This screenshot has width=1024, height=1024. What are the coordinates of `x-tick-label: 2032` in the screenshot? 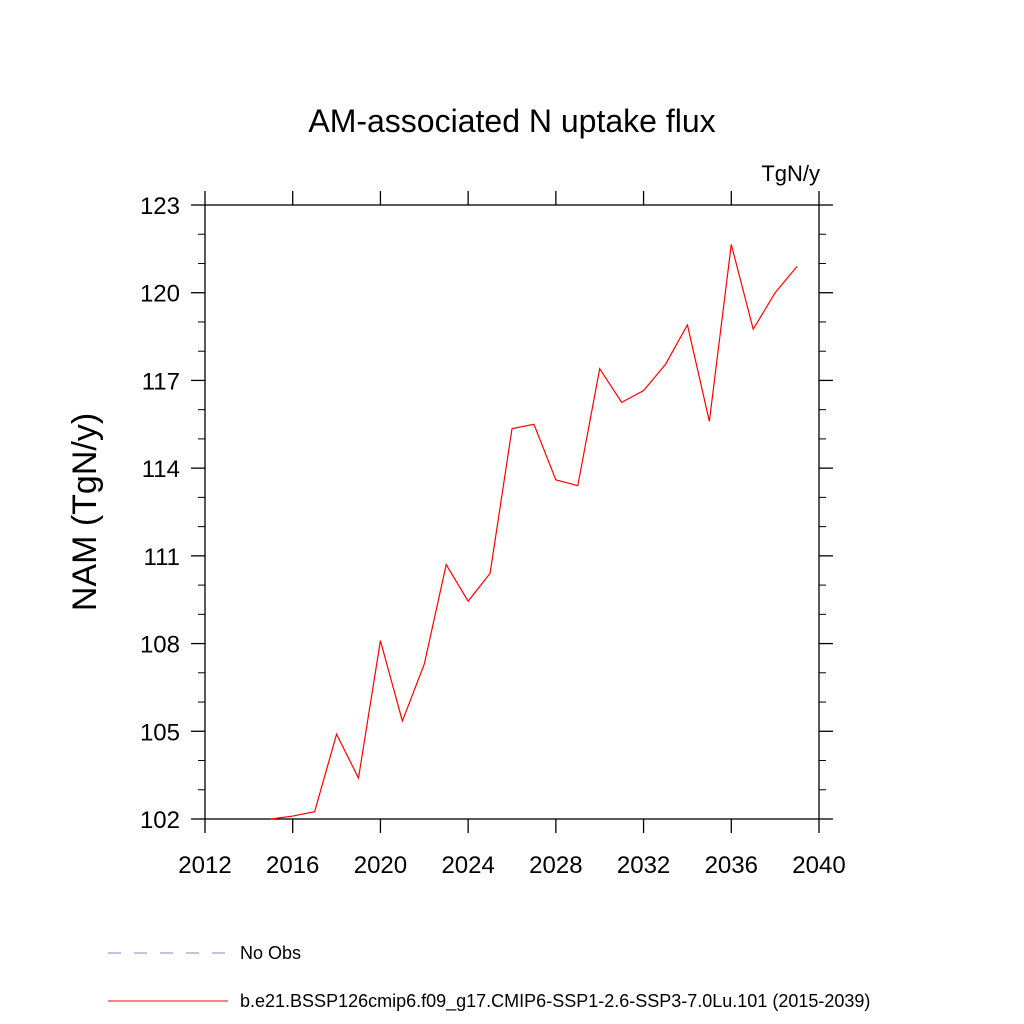 It's located at (643, 865).